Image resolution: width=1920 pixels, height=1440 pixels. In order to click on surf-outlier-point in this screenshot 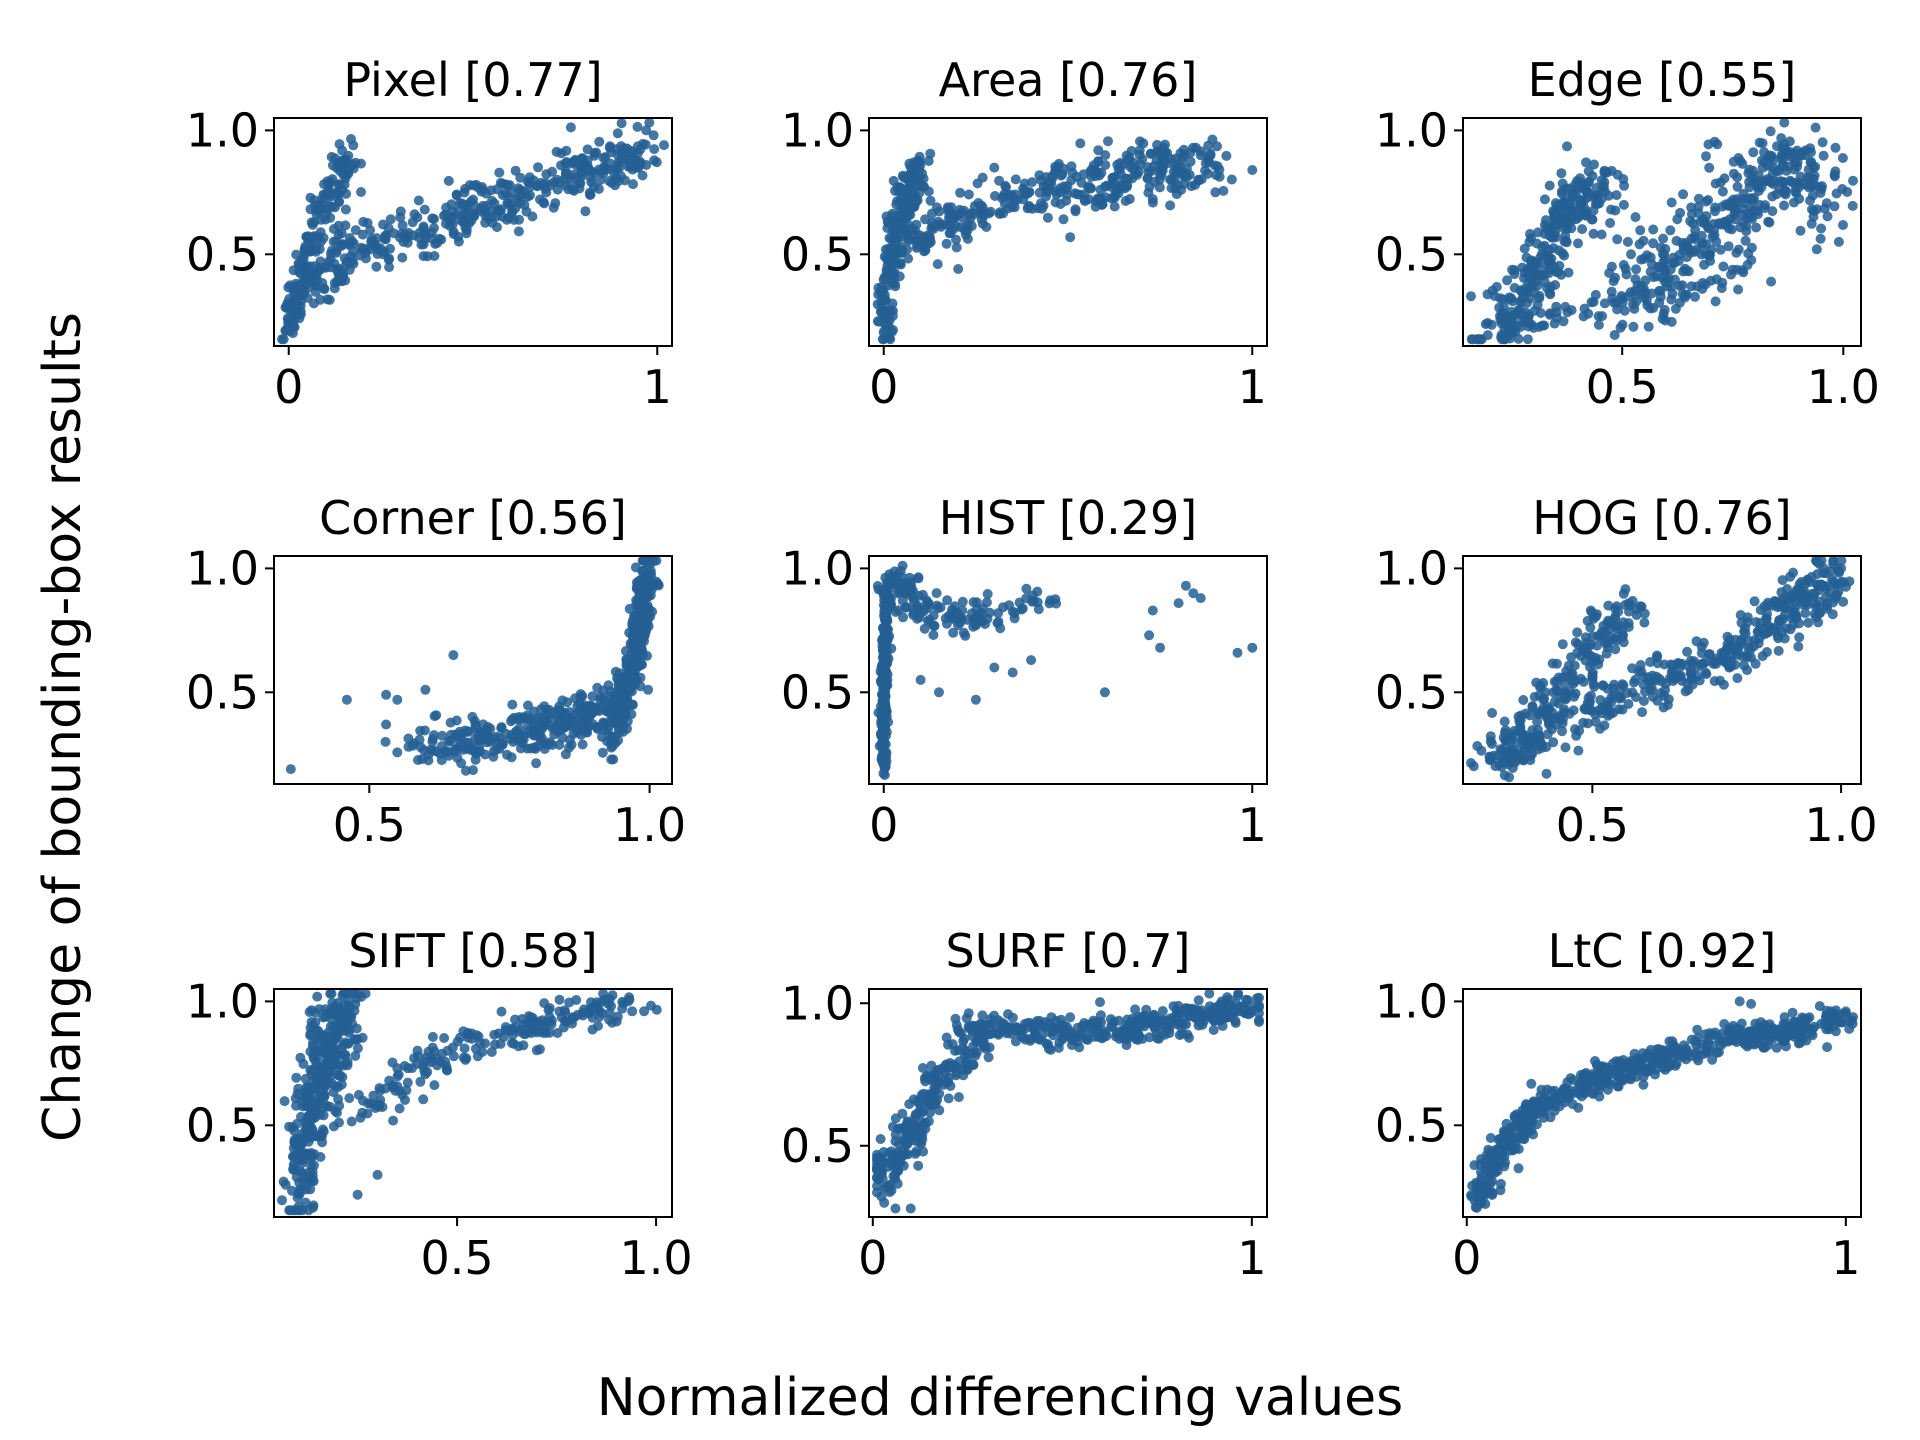, I will do `click(884, 1202)`.